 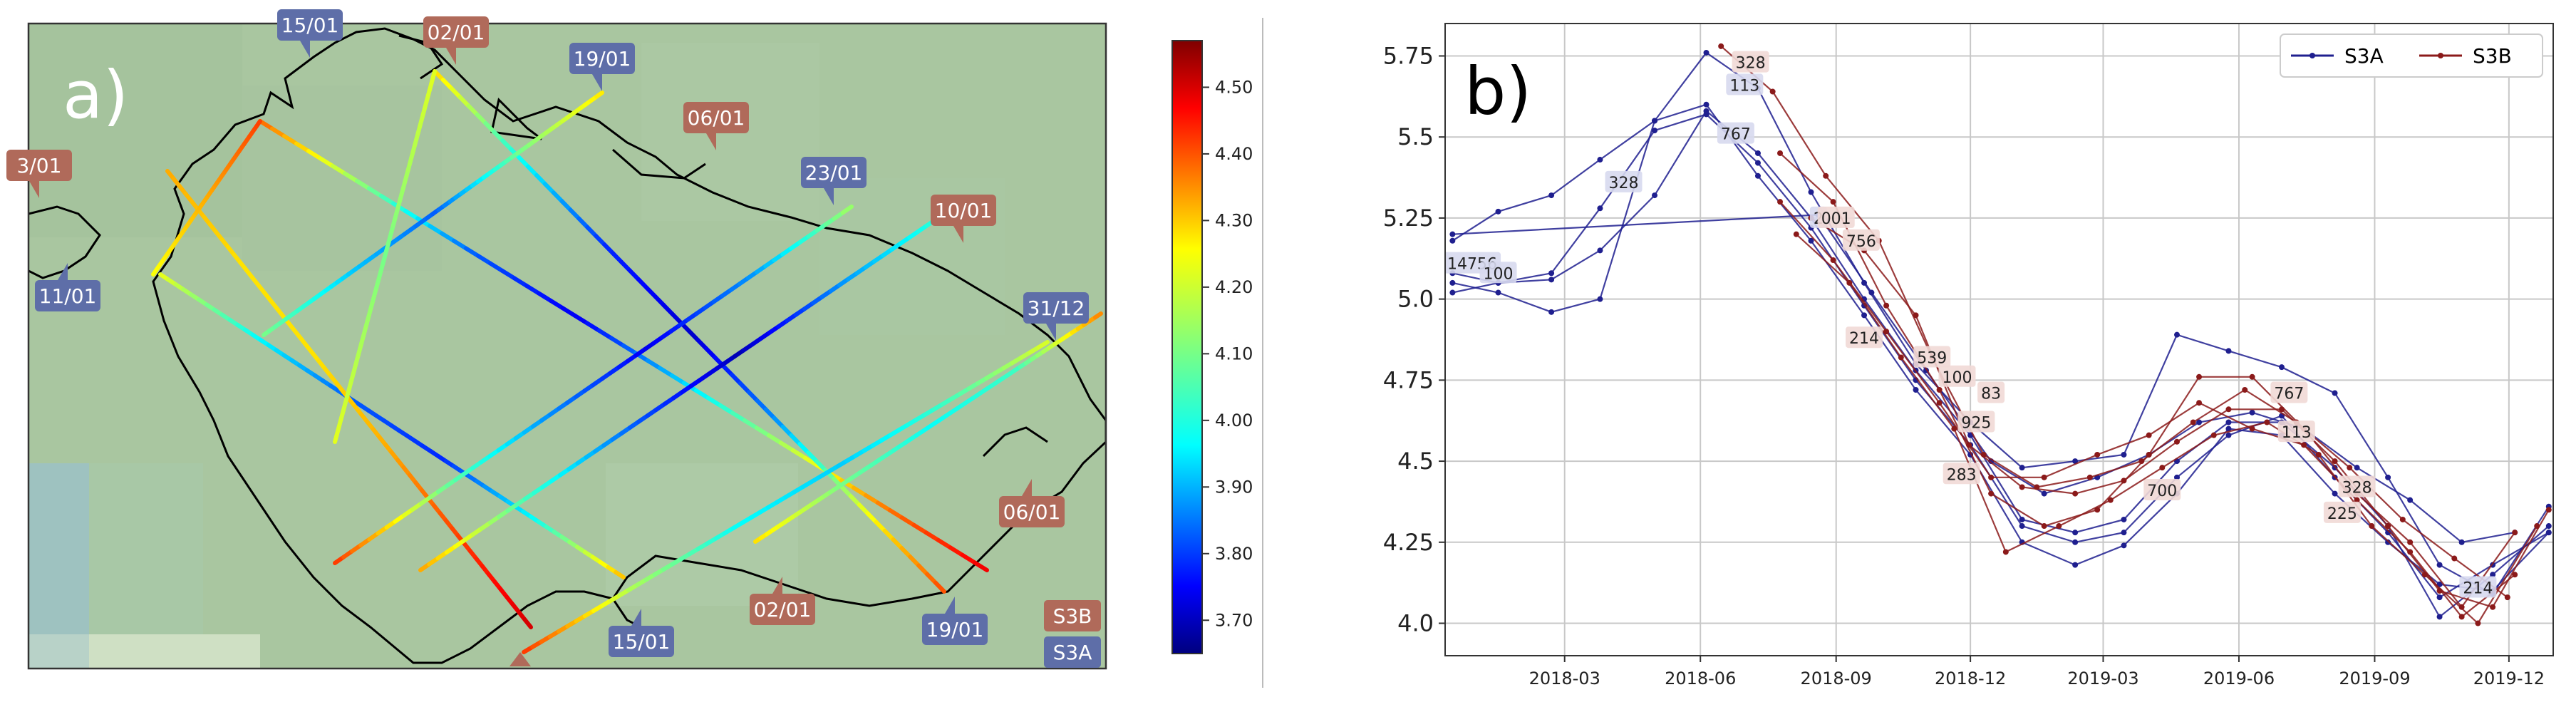 What do you see at coordinates (2312, 55) in the screenshot?
I see `legend-s3a-marker` at bounding box center [2312, 55].